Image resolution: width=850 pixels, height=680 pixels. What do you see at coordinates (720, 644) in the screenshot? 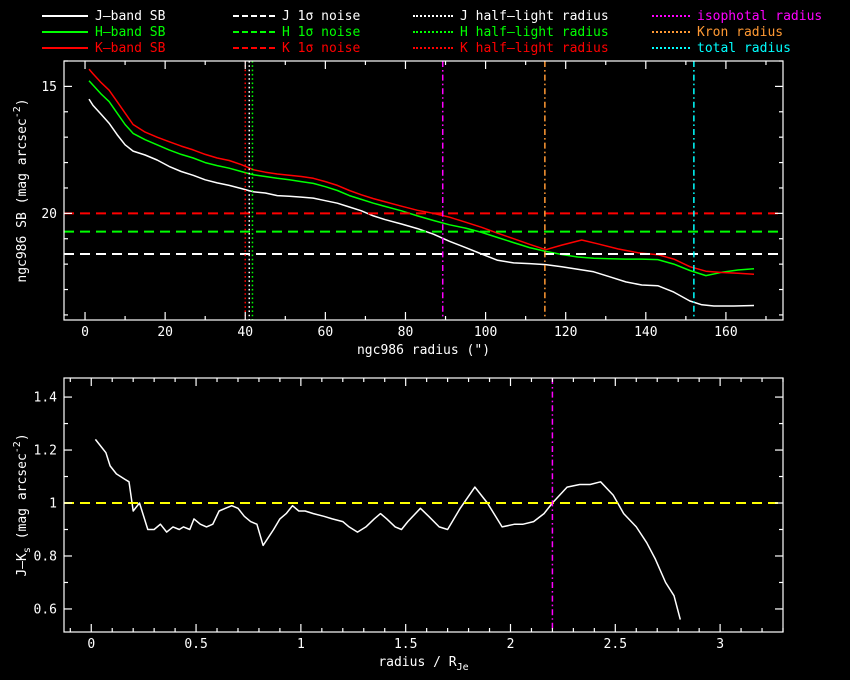
I see `x-tick-label: 3` at bounding box center [720, 644].